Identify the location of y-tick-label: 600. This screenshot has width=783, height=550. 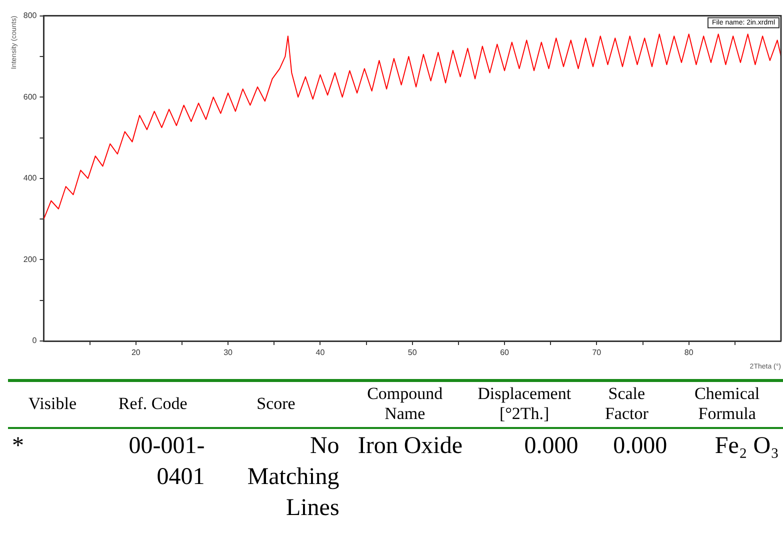
(30, 97).